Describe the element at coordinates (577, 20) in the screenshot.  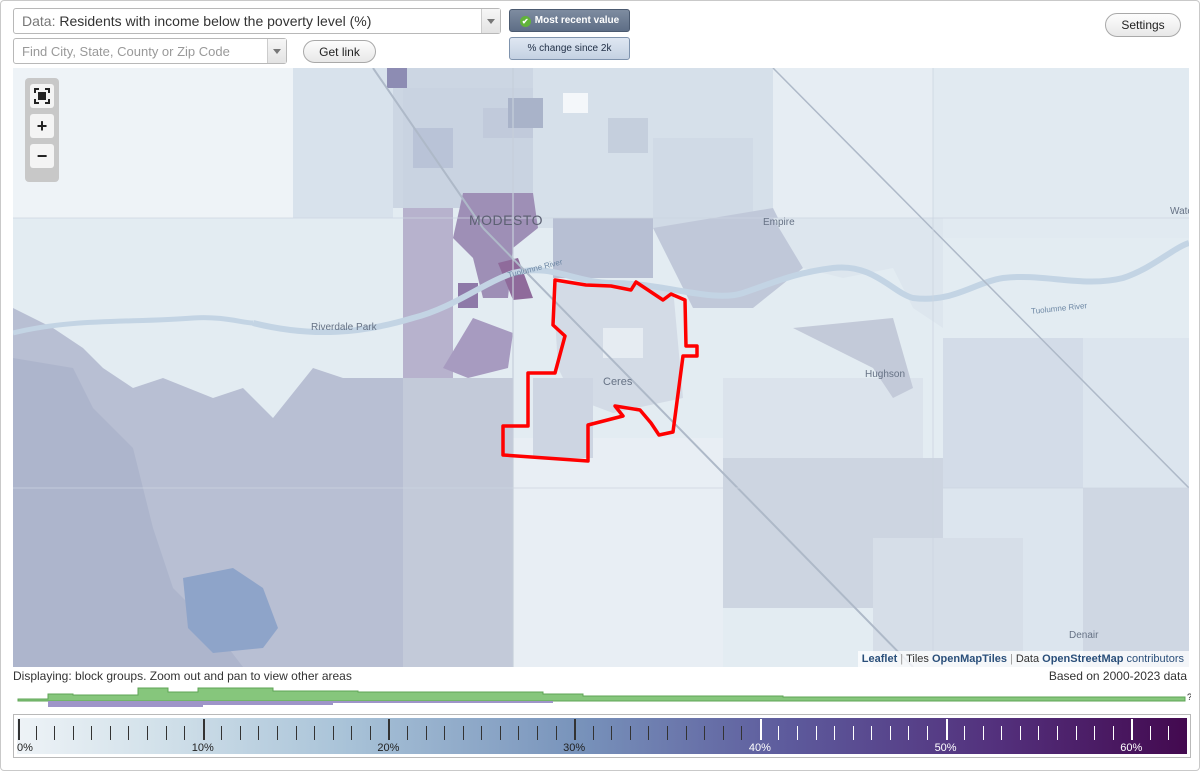
I see `most-recent-label: Most recent value` at that location.